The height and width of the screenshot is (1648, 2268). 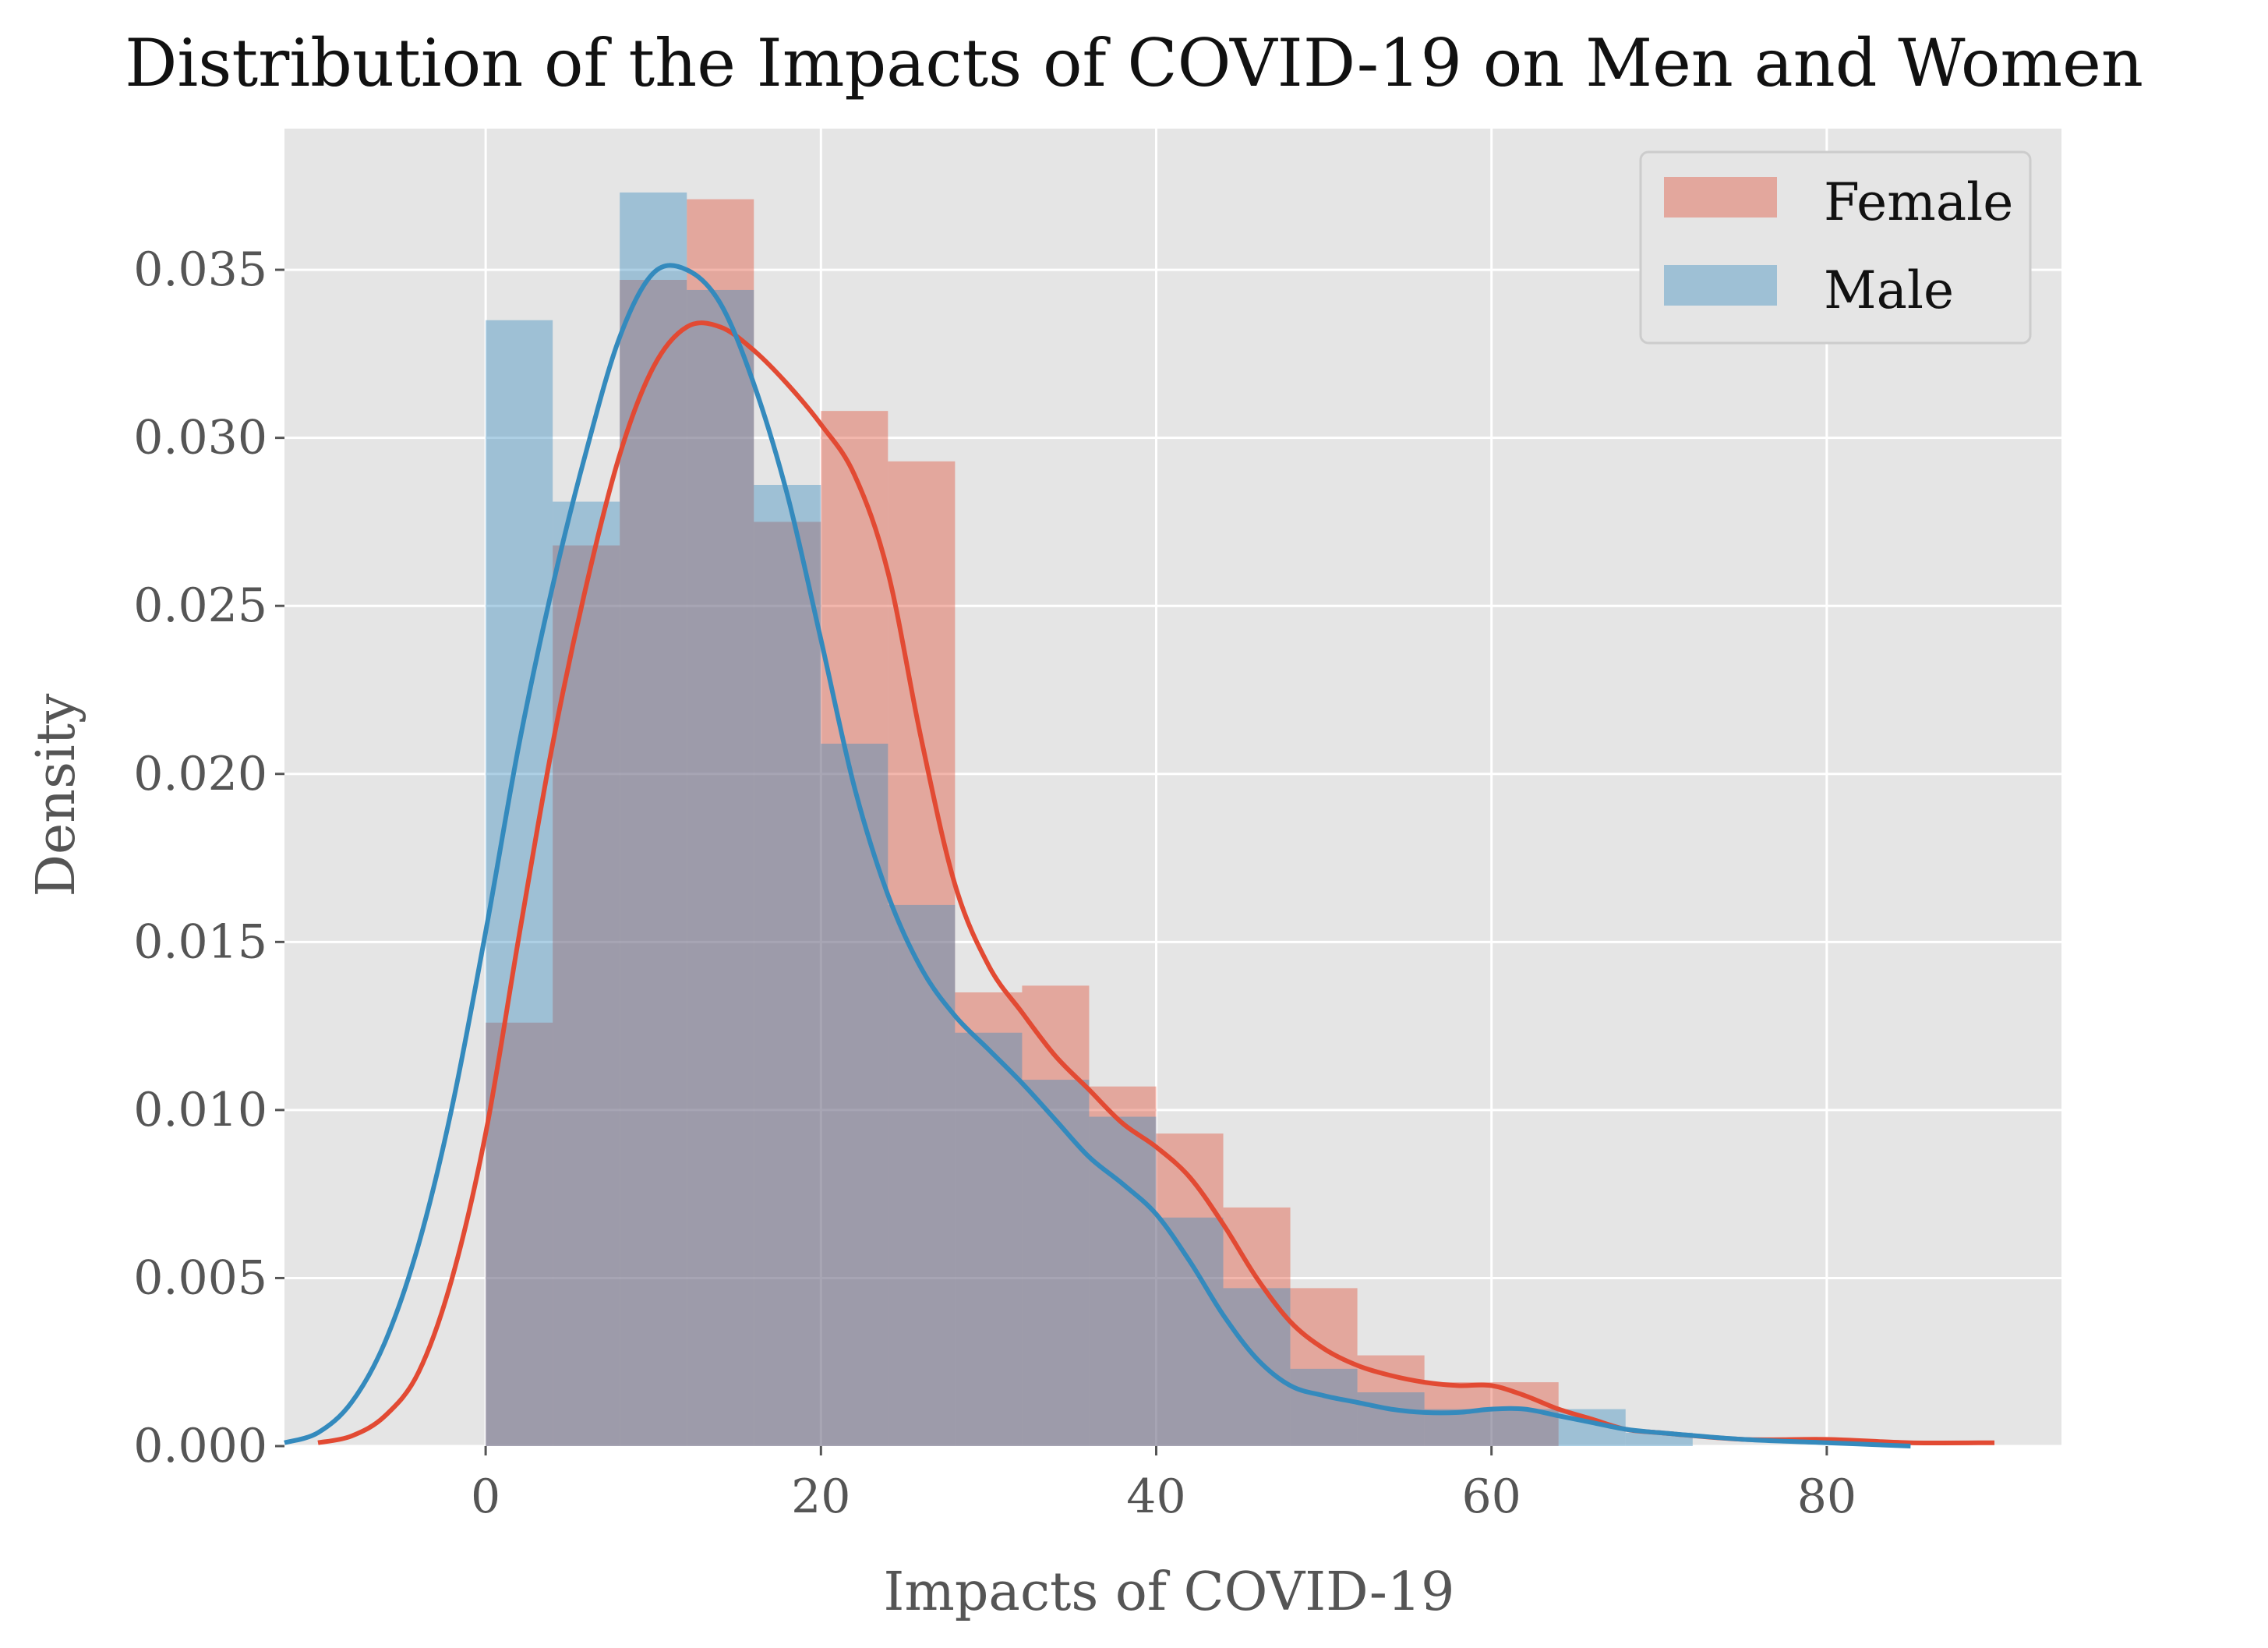 What do you see at coordinates (200, 606) in the screenshot?
I see `y-tick-label: 0.025` at bounding box center [200, 606].